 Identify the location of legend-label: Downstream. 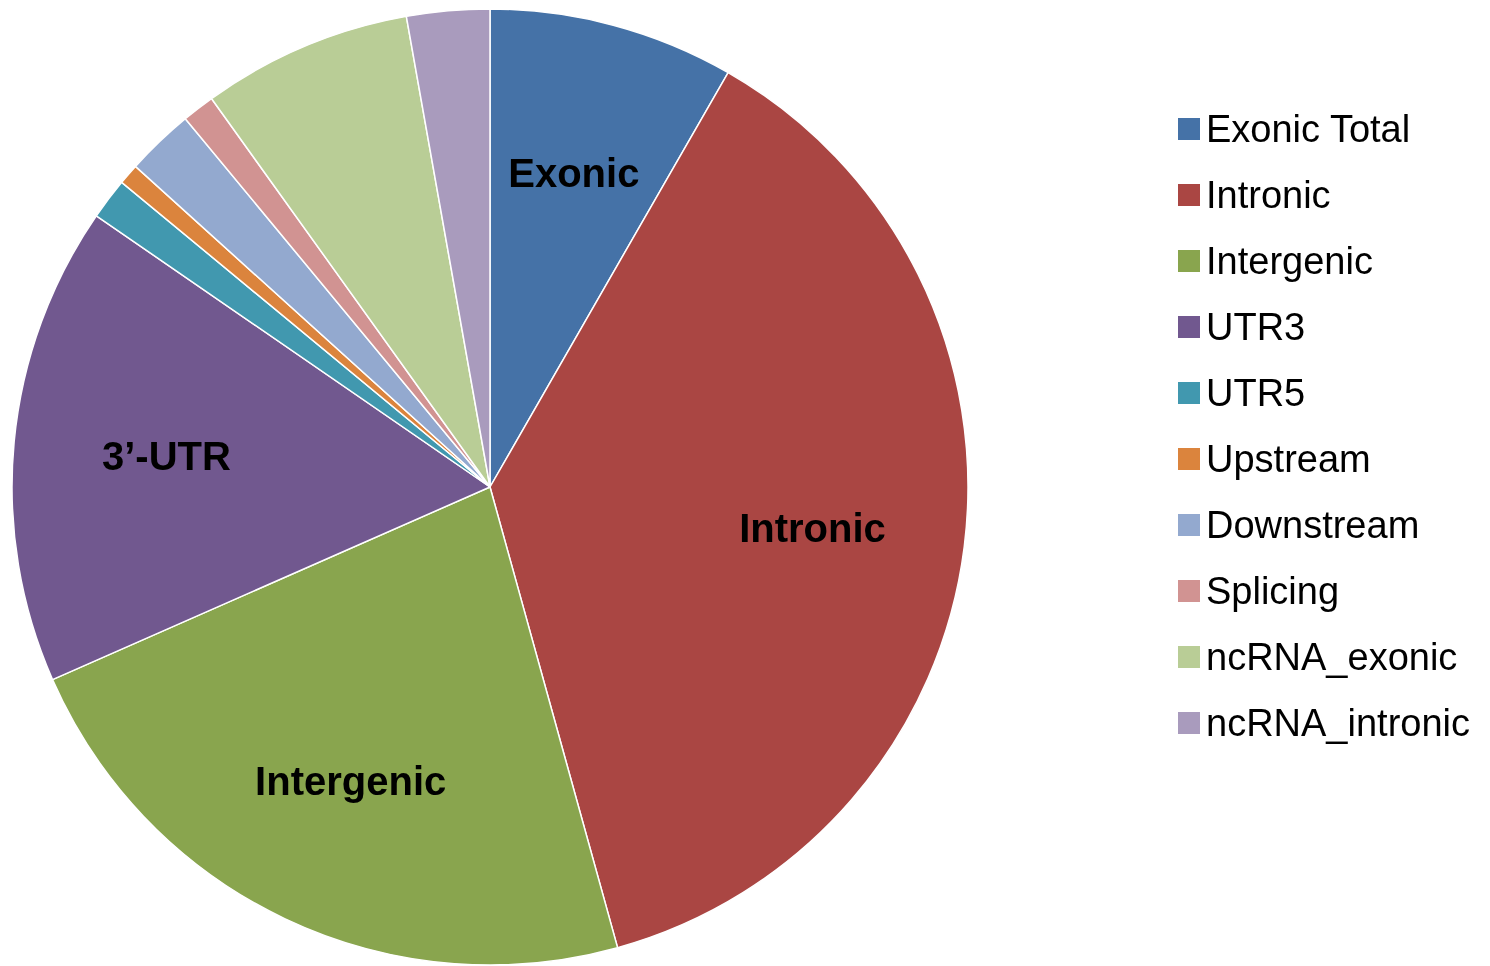
(1313, 525).